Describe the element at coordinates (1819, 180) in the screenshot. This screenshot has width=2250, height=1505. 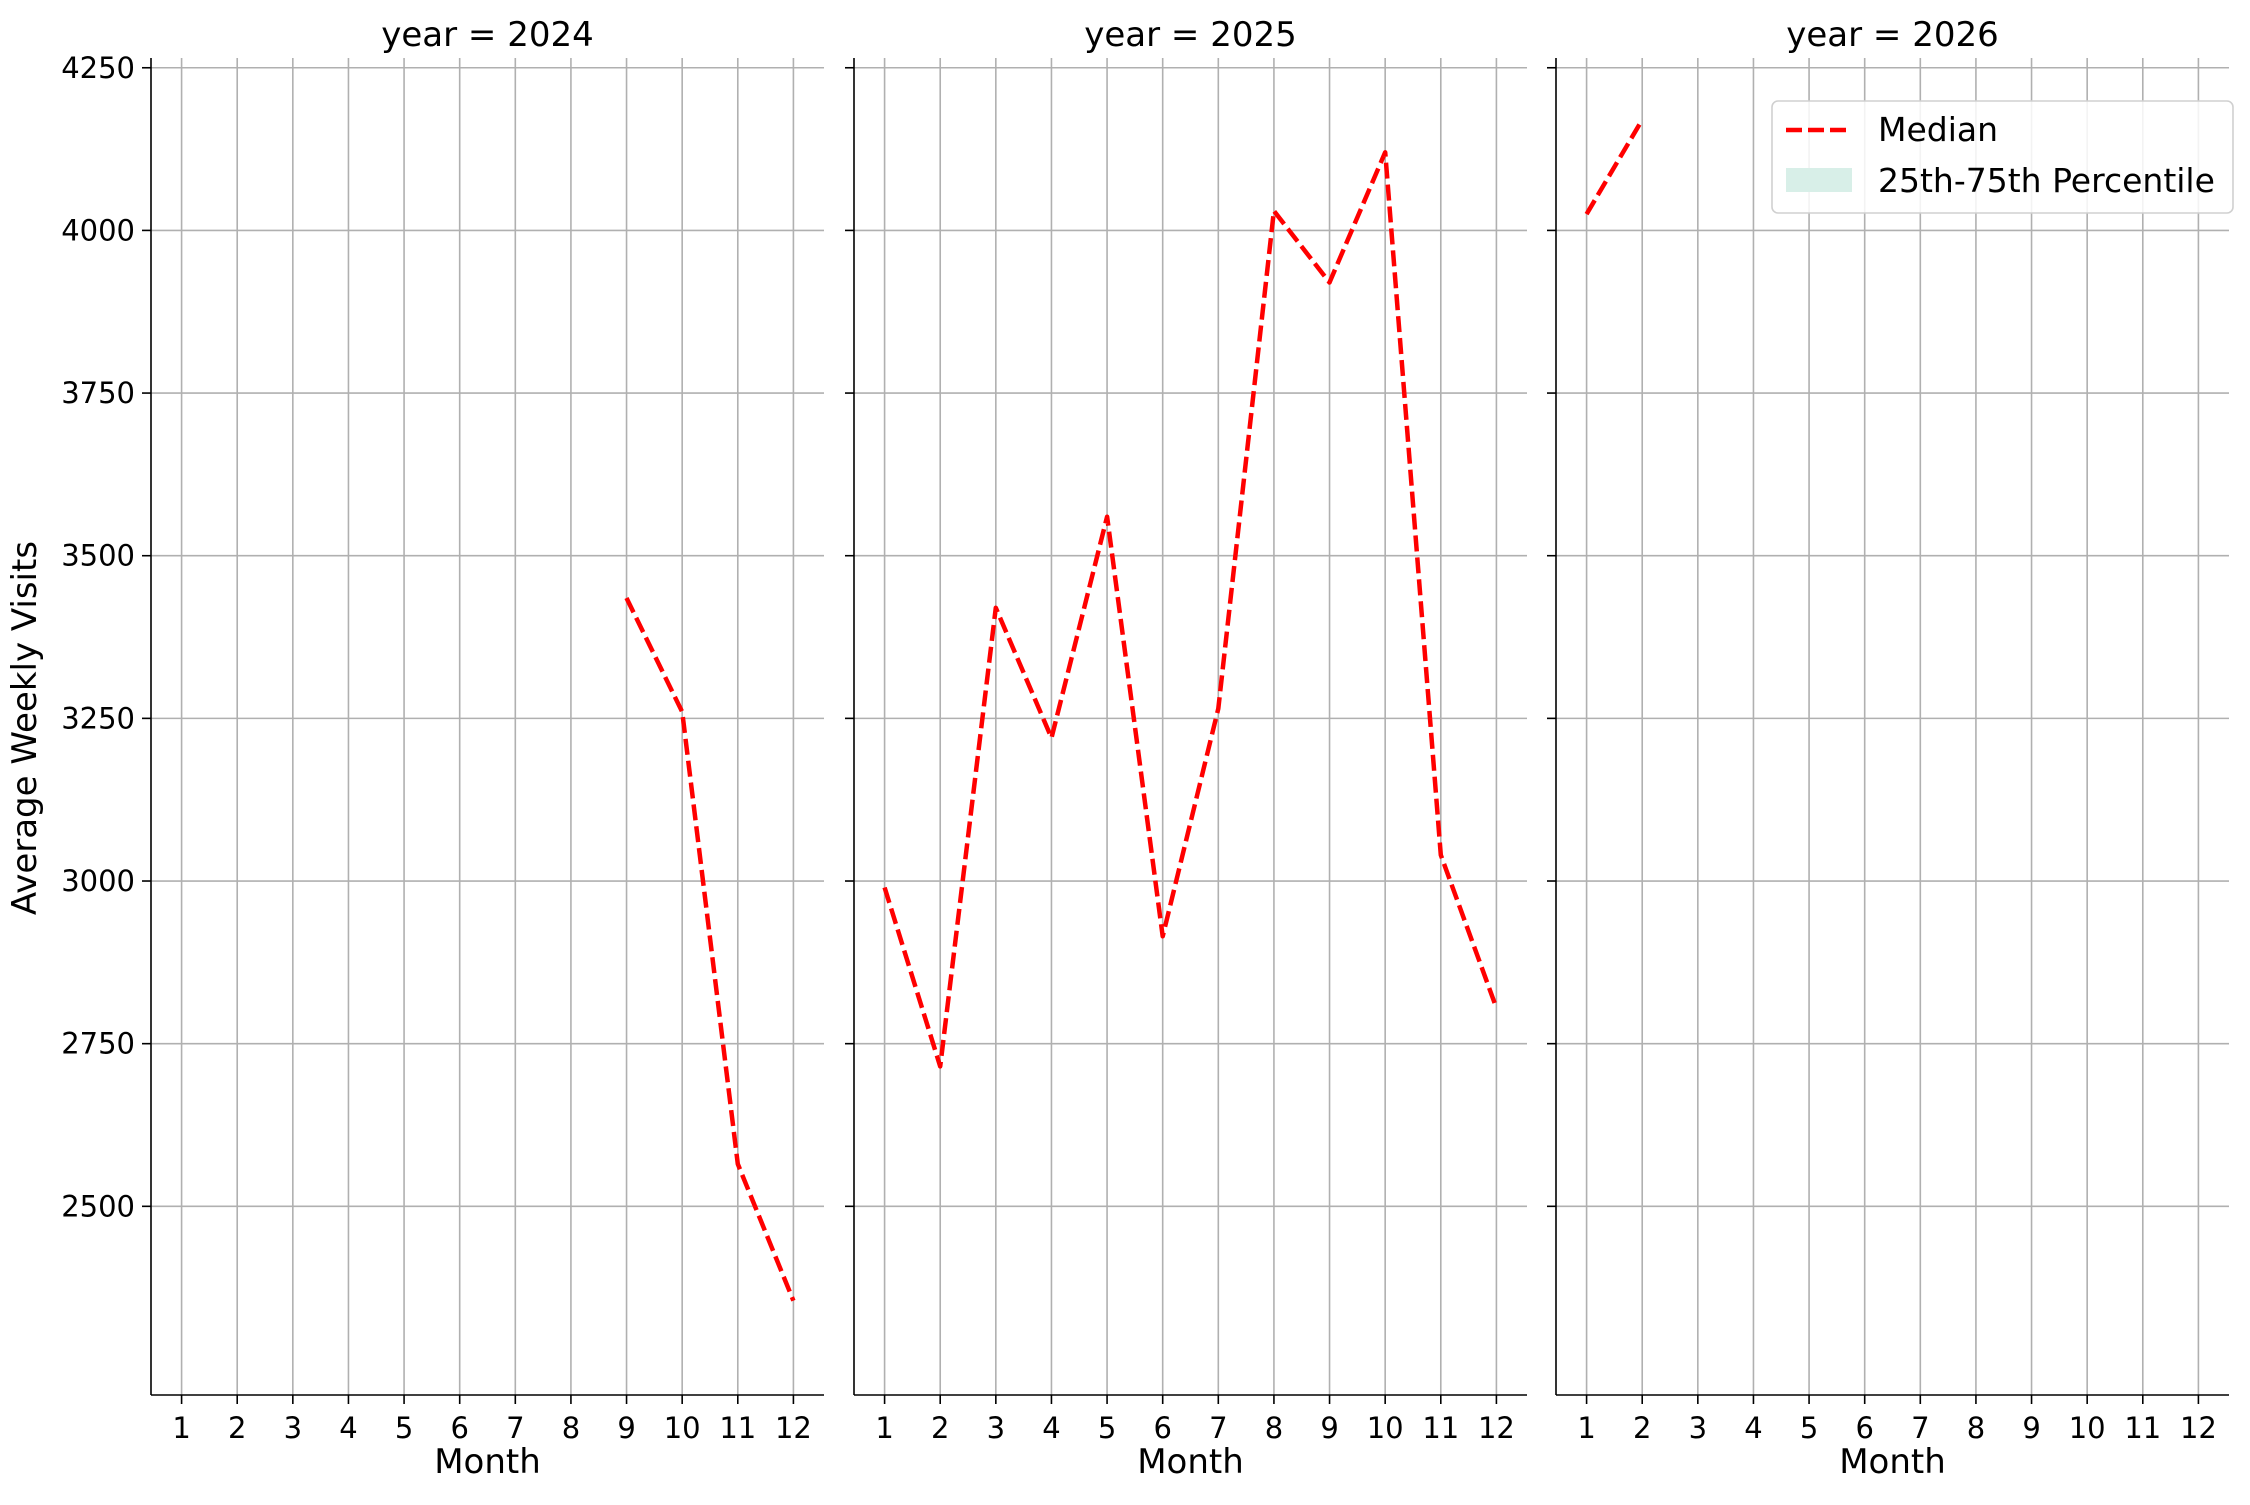
I see `legend-band-swatch` at that location.